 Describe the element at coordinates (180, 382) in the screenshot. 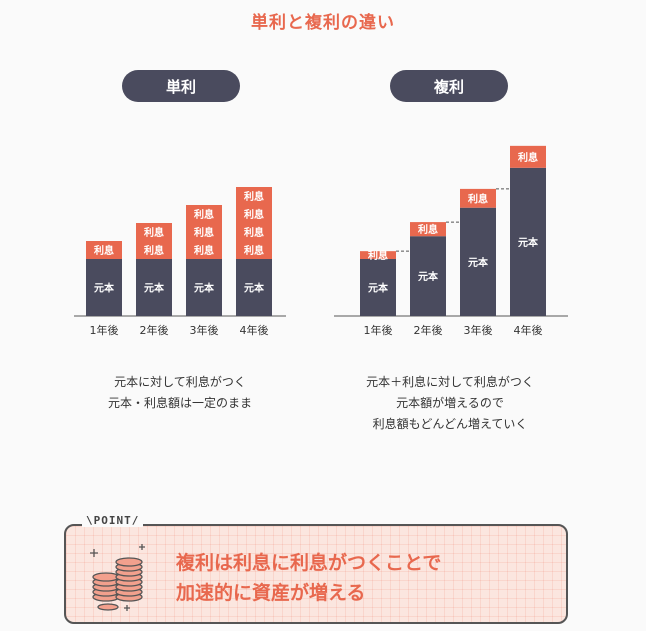

I see `simple-caption-line: 元本に対して利息がつく` at that location.